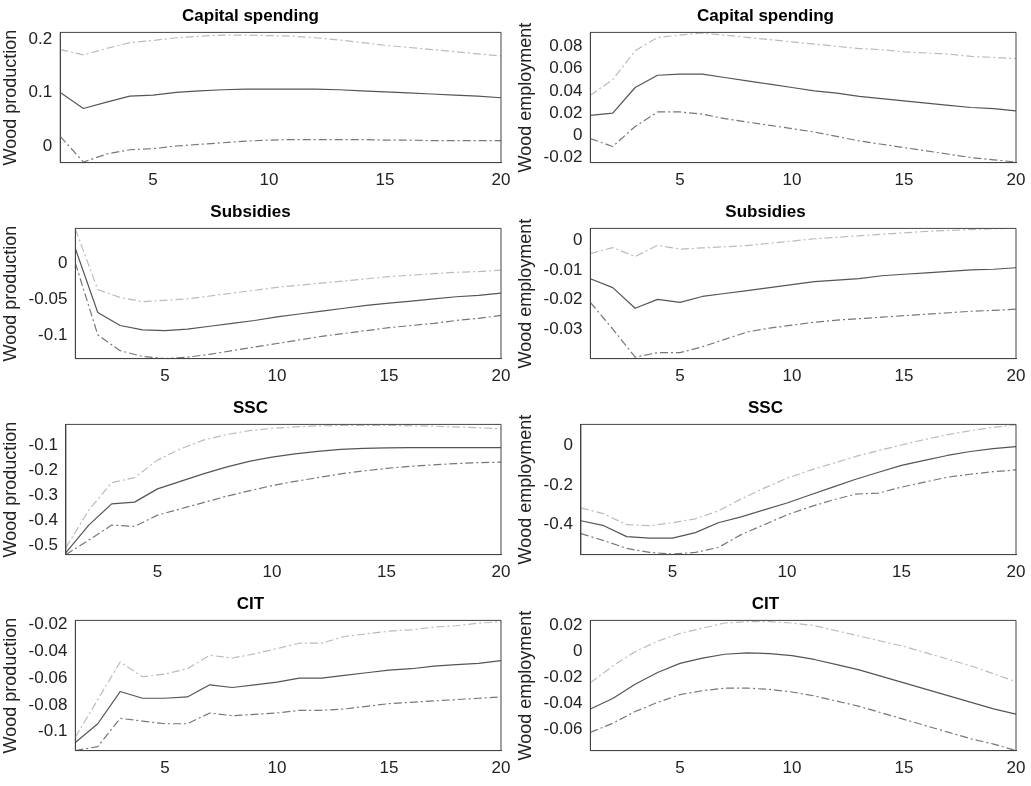  What do you see at coordinates (566, 90) in the screenshot?
I see `y-tick-label: 0.04` at bounding box center [566, 90].